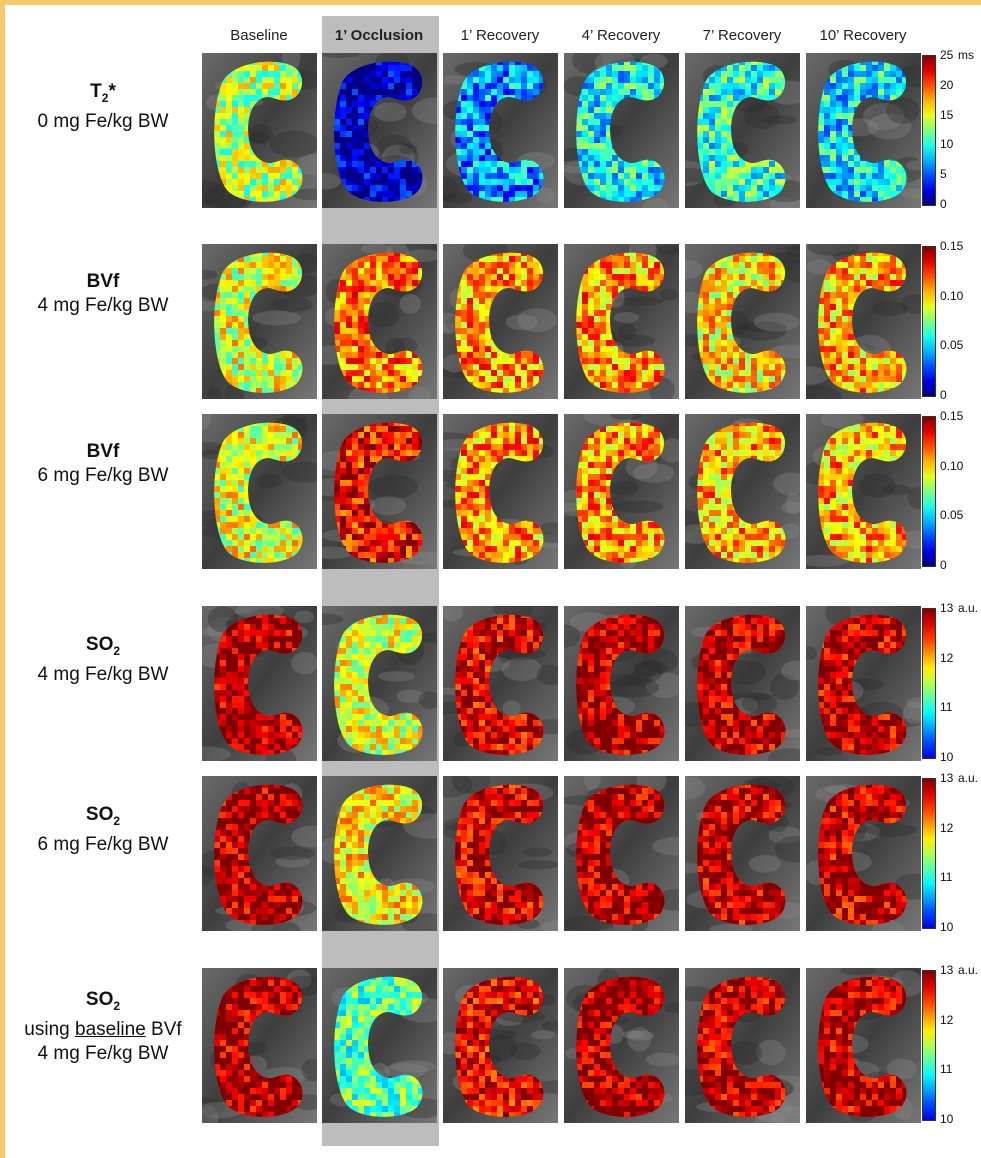 The height and width of the screenshot is (1158, 981). What do you see at coordinates (49, 1029) in the screenshot?
I see `row-subtitle-pre: using` at bounding box center [49, 1029].